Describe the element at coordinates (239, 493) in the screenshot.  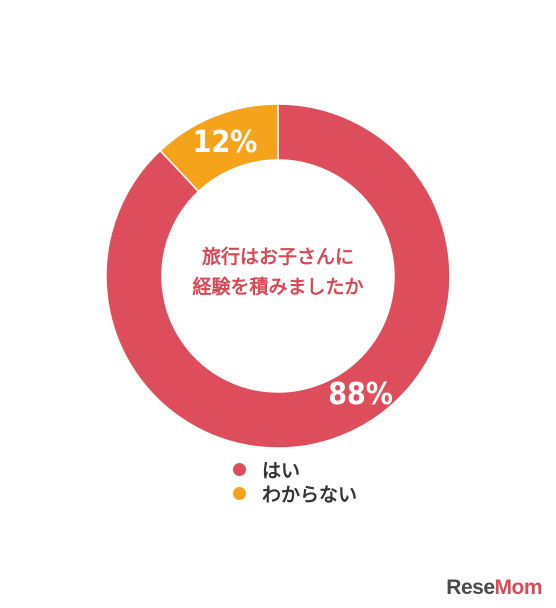
I see `legend-swatch-unknown` at that location.